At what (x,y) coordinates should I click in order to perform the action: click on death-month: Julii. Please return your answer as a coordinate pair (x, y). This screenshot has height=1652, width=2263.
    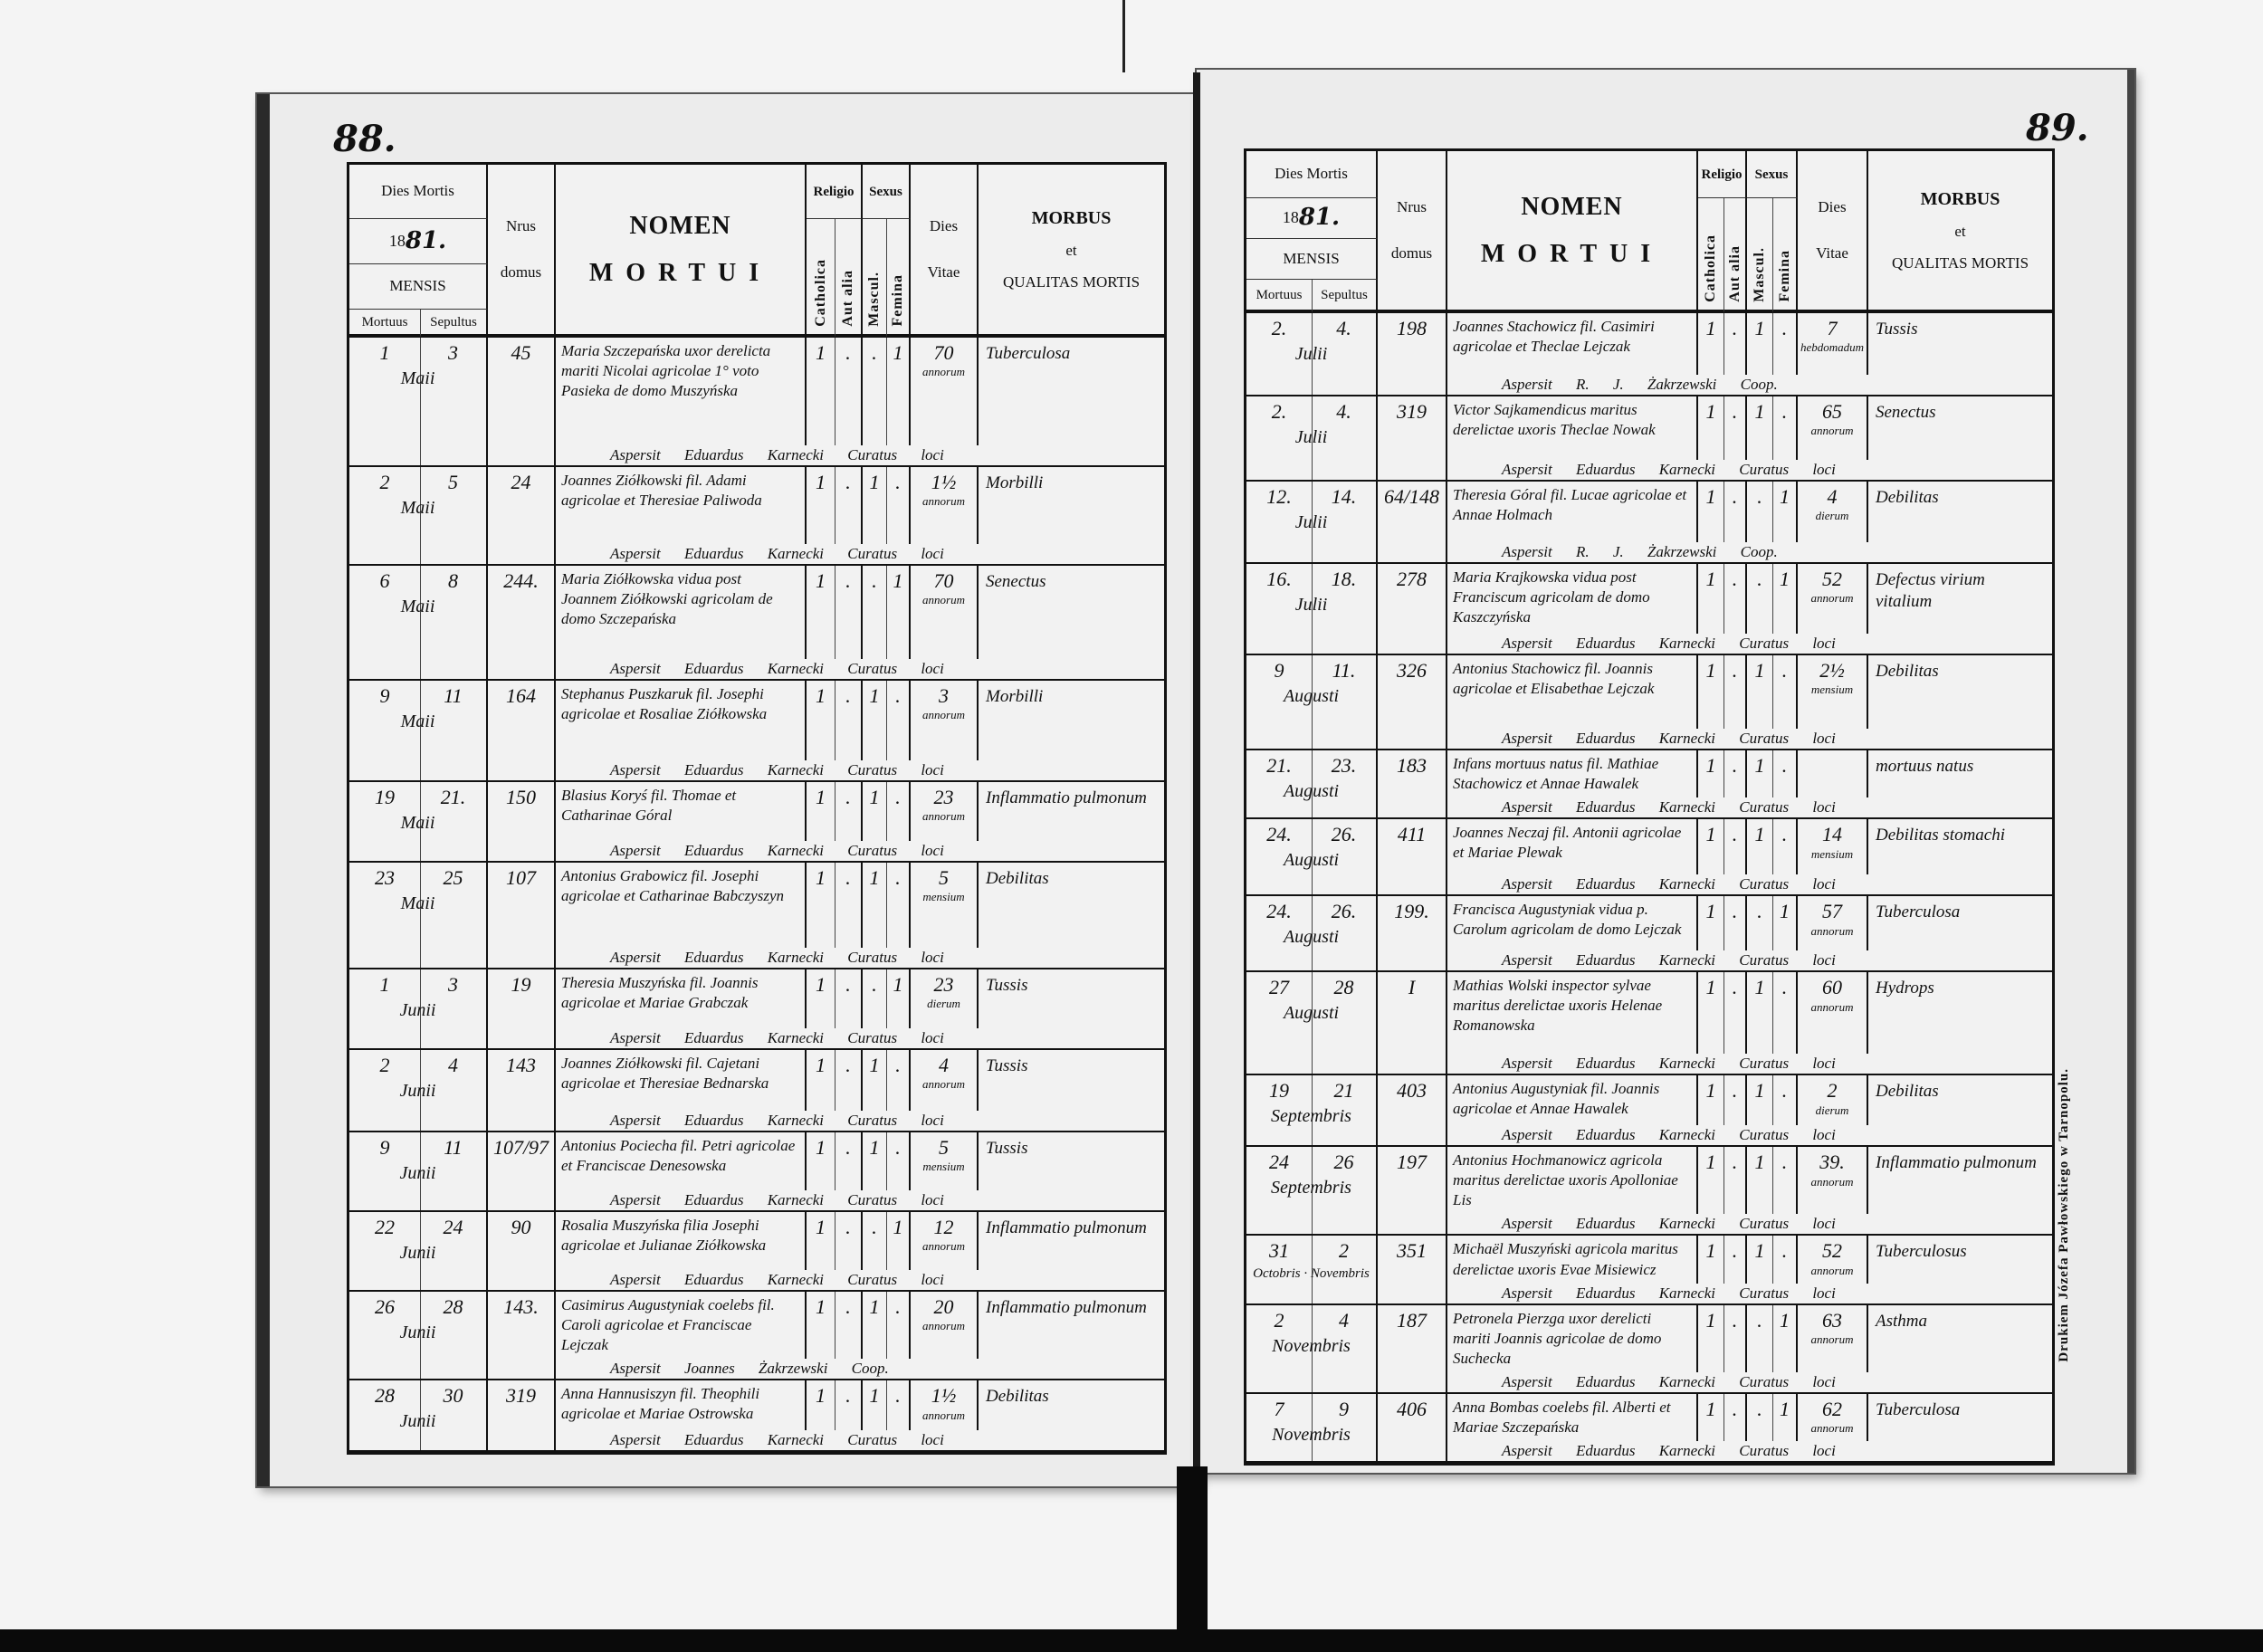
    Looking at the image, I should click on (1311, 522).